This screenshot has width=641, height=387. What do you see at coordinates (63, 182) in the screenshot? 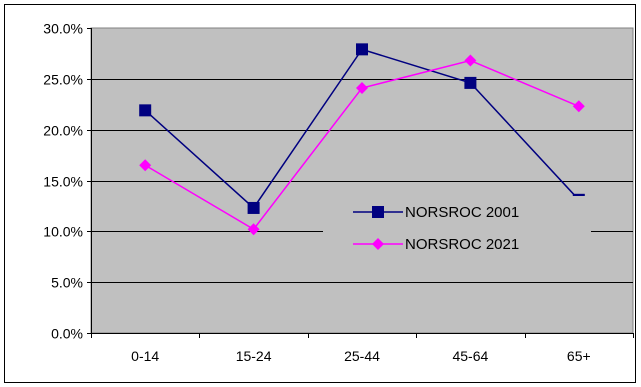
I see `y-tick-label: 15.0%` at bounding box center [63, 182].